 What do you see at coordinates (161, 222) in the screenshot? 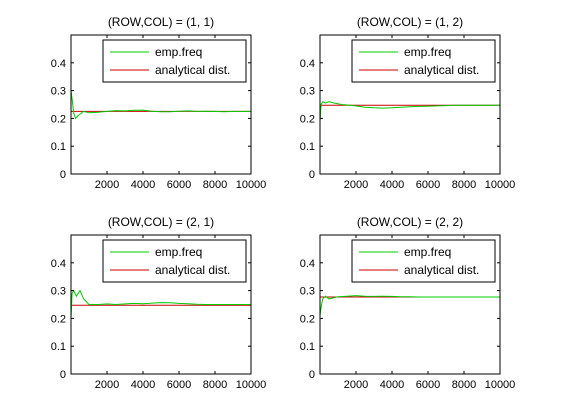
I see `subplot-title: (ROW,COL) = (2, 1)` at bounding box center [161, 222].